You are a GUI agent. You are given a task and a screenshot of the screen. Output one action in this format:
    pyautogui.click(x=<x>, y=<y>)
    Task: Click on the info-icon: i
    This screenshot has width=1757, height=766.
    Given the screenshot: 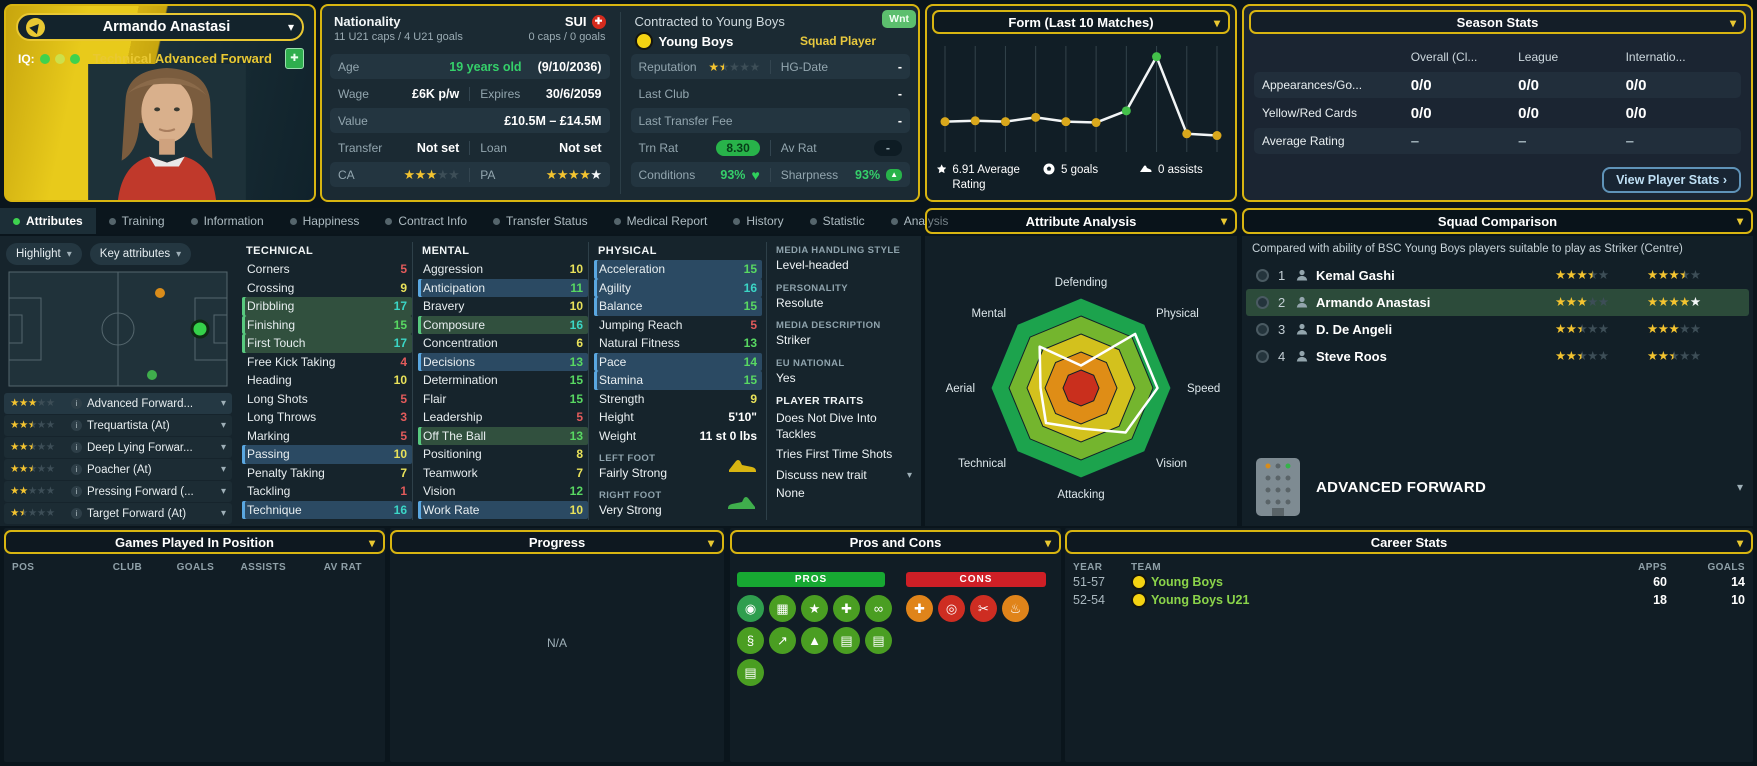 What is the action you would take?
    pyautogui.click(x=76, y=469)
    